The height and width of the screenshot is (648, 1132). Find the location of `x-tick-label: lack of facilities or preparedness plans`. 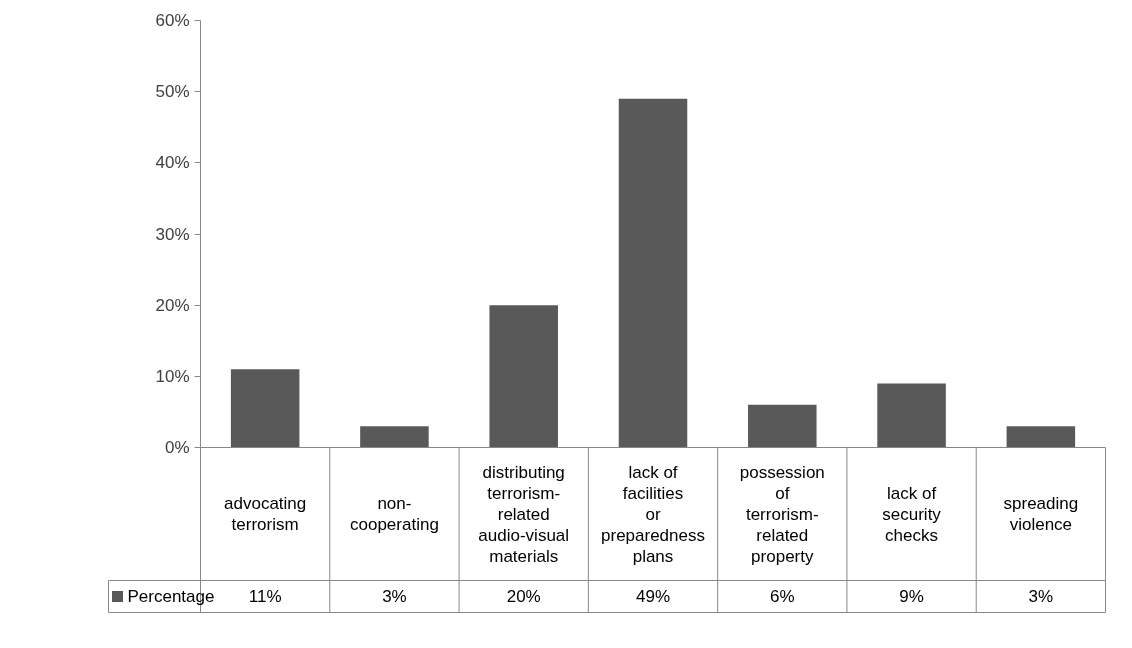

x-tick-label: lack of facilities or preparedness plans is located at coordinates (653, 514).